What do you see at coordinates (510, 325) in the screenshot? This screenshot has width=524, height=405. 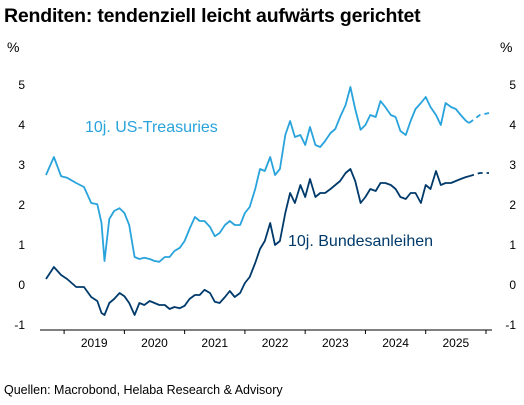 I see `y-tick-right-label: -1` at bounding box center [510, 325].